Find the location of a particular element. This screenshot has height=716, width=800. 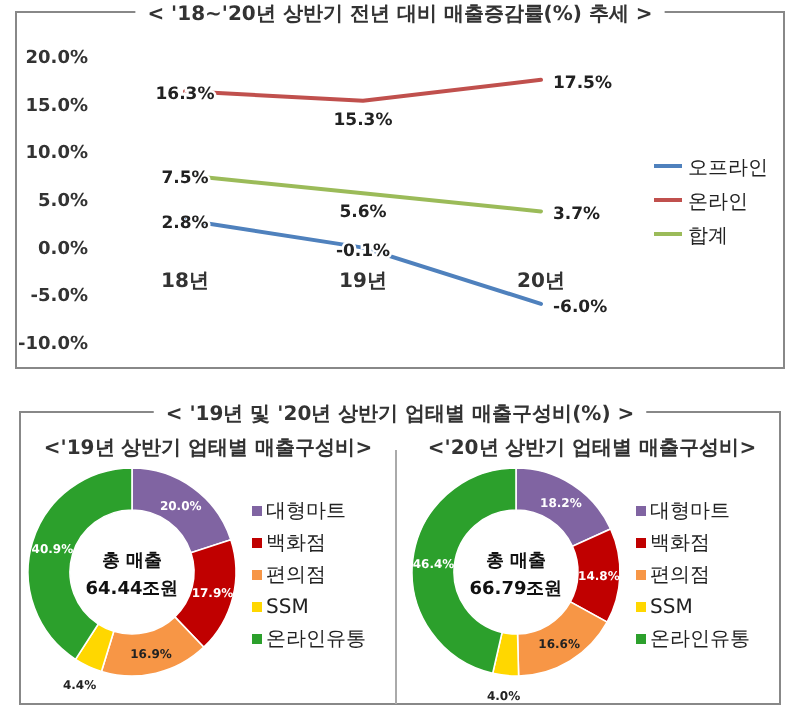

chart-title: < '18~'20년 상반기 전년 대비 매출증감률(%) 추세 > is located at coordinates (400, 15).